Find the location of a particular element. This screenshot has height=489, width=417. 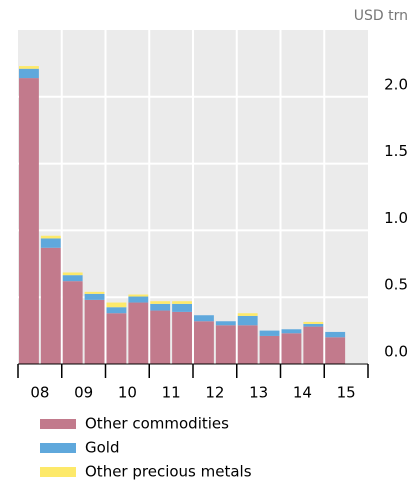

x-tick-label: 14 is located at coordinates (302, 393).